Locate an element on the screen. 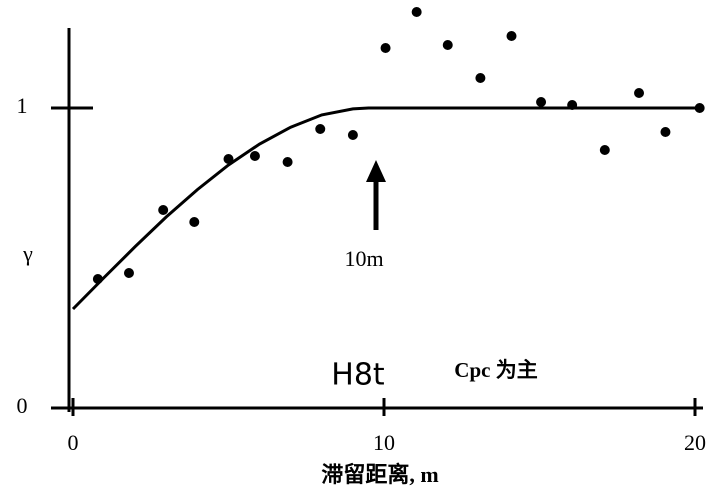 Image resolution: width=716 pixels, height=495 pixels. x-tick-label: 10 is located at coordinates (384, 442).